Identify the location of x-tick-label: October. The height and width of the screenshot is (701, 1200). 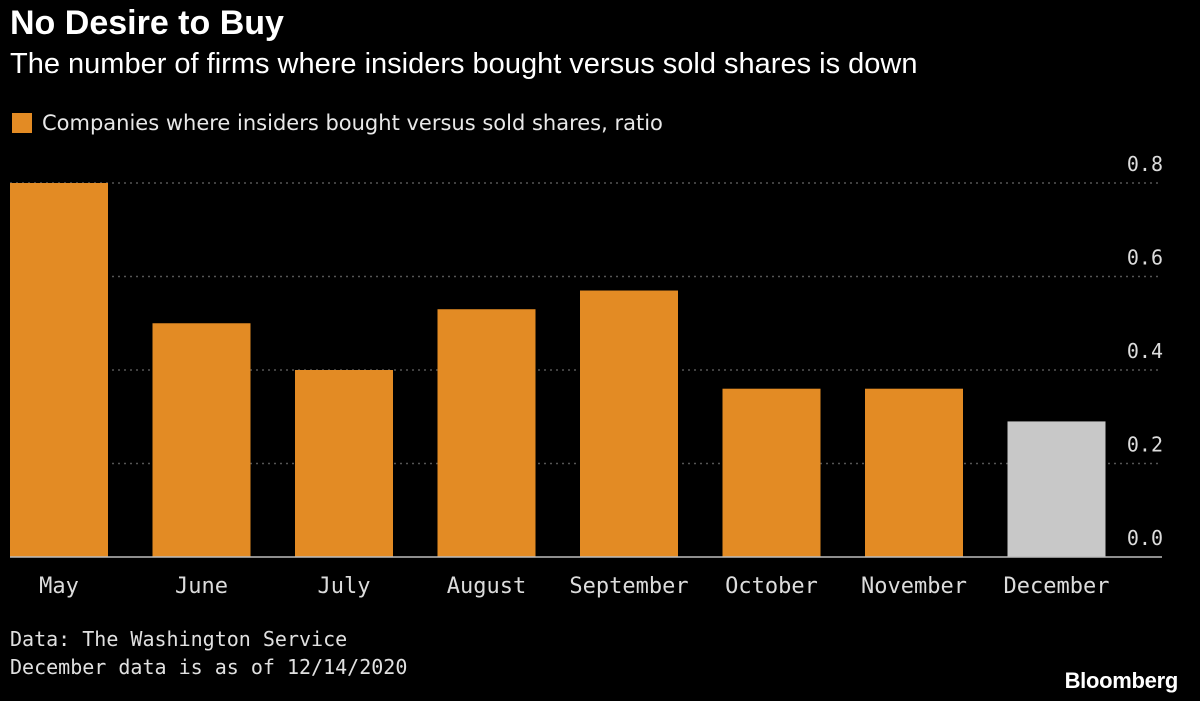
(771, 586).